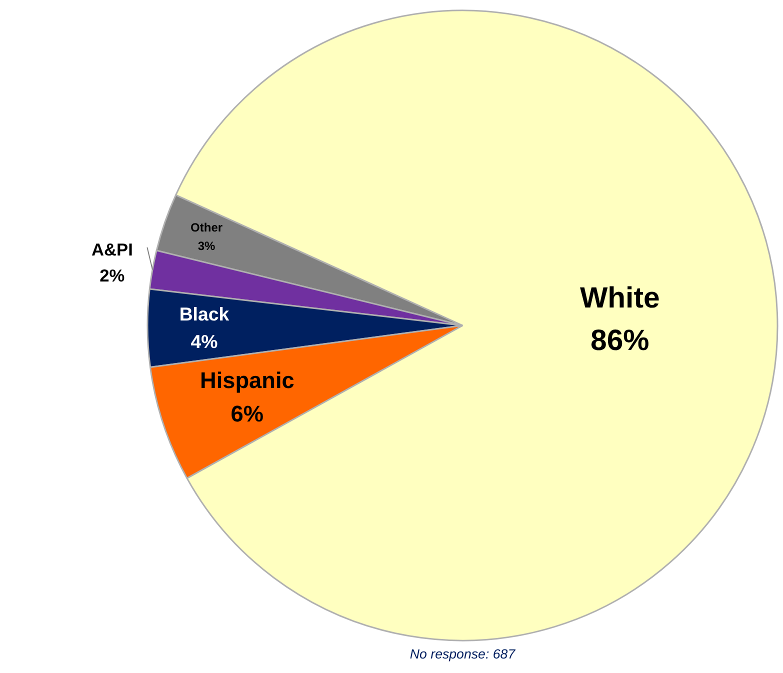 The width and height of the screenshot is (783, 673). Describe the element at coordinates (247, 379) in the screenshot. I see `slice-label: Hispanic` at that location.